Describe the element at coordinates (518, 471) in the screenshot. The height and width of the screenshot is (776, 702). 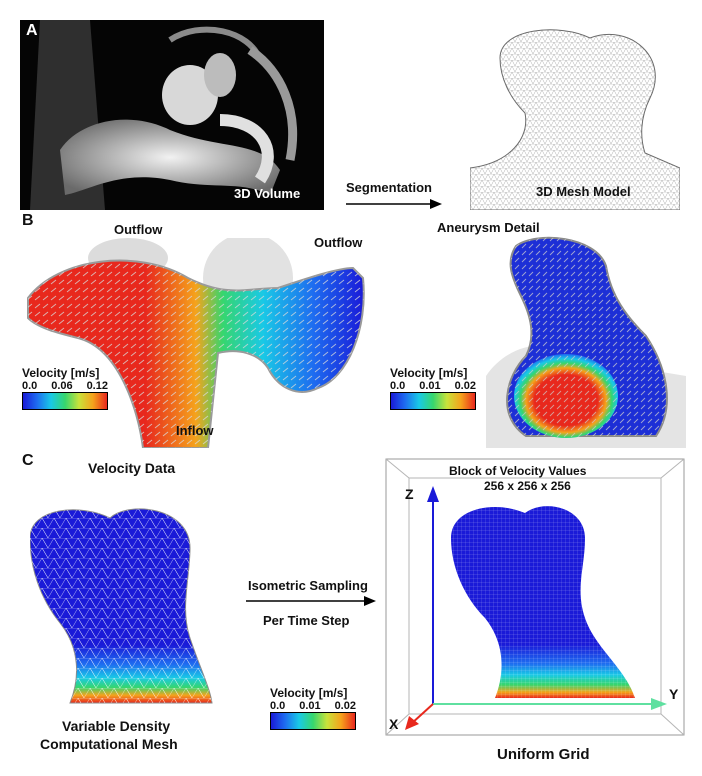
I see `block-title-line1: Block of Velocity Values` at that location.